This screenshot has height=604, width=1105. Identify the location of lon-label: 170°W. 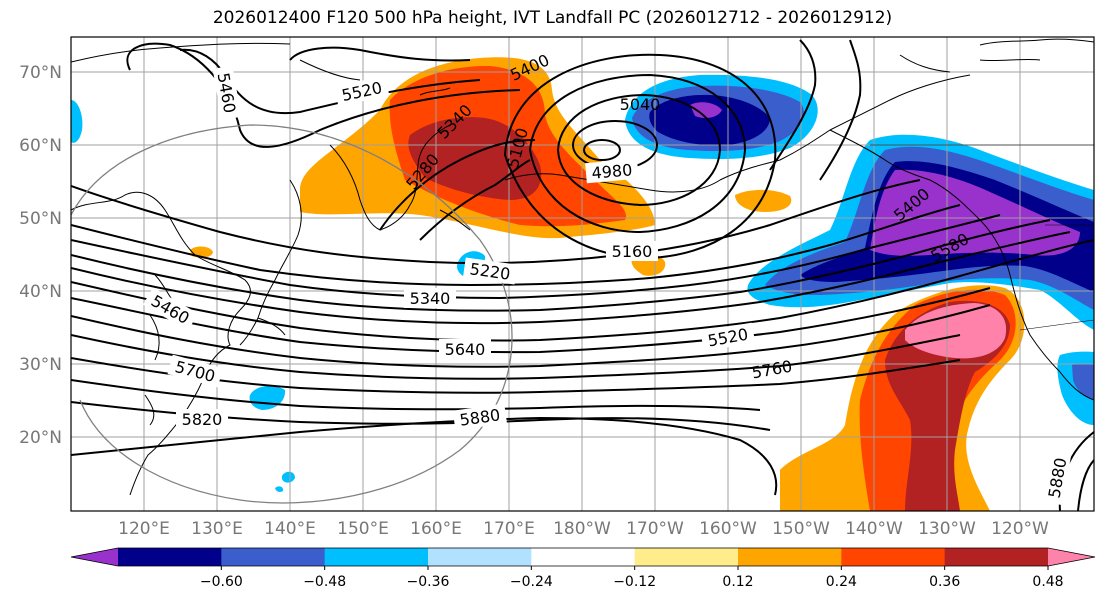
(655, 529).